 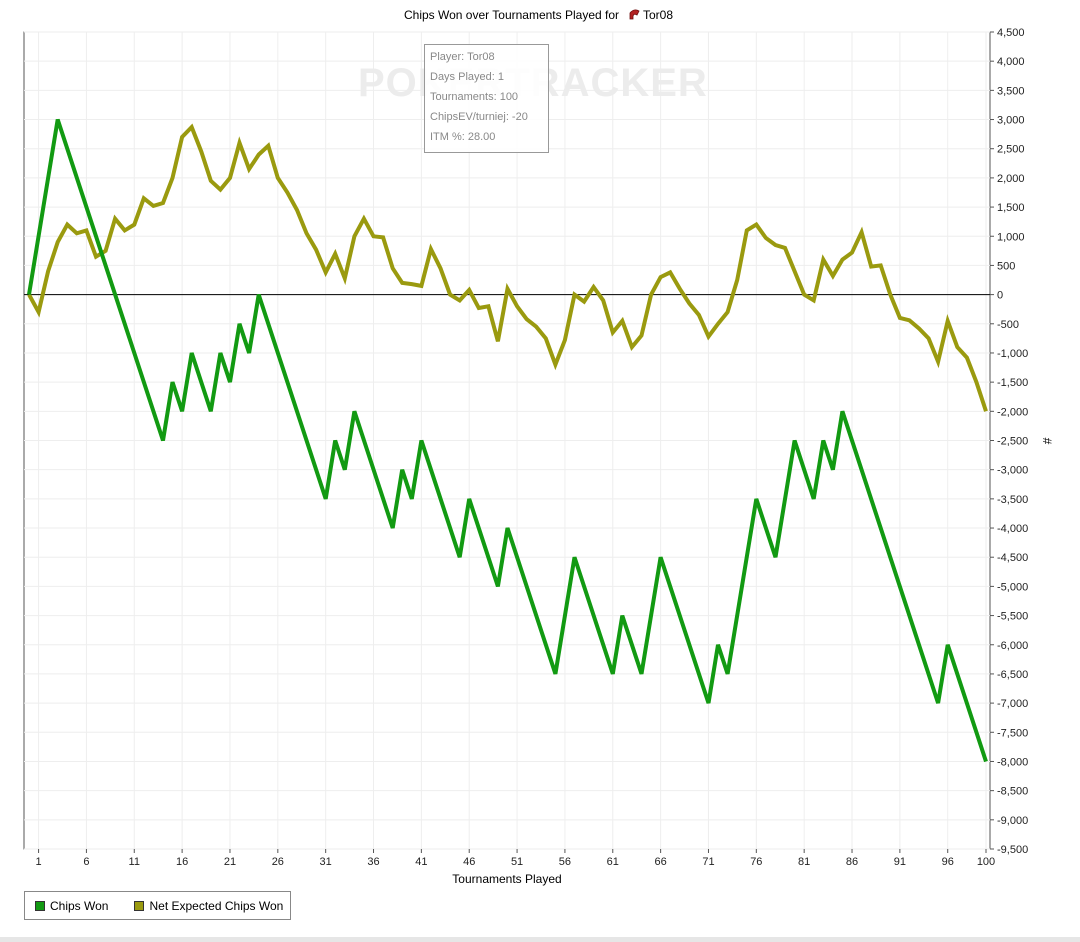 I want to click on x-tick-label: 91, so click(x=900, y=862).